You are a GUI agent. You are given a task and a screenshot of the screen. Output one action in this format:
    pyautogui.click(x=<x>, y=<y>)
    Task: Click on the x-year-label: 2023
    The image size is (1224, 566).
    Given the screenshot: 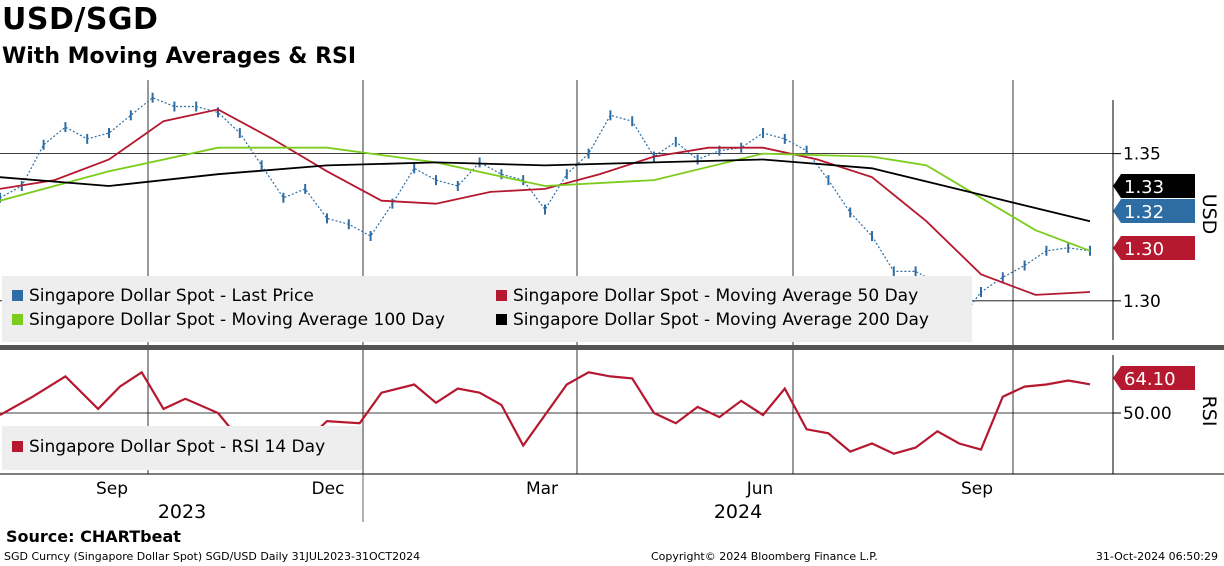 What is the action you would take?
    pyautogui.click(x=182, y=512)
    